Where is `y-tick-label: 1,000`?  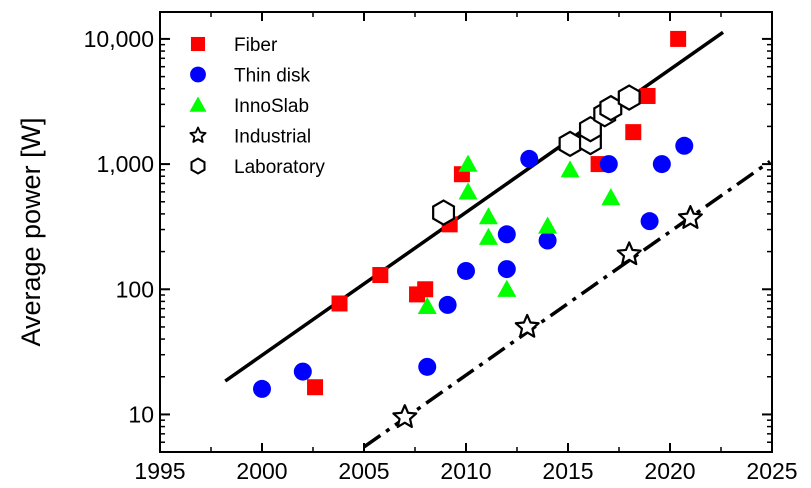
y-tick-label: 1,000 is located at coordinates (125, 164).